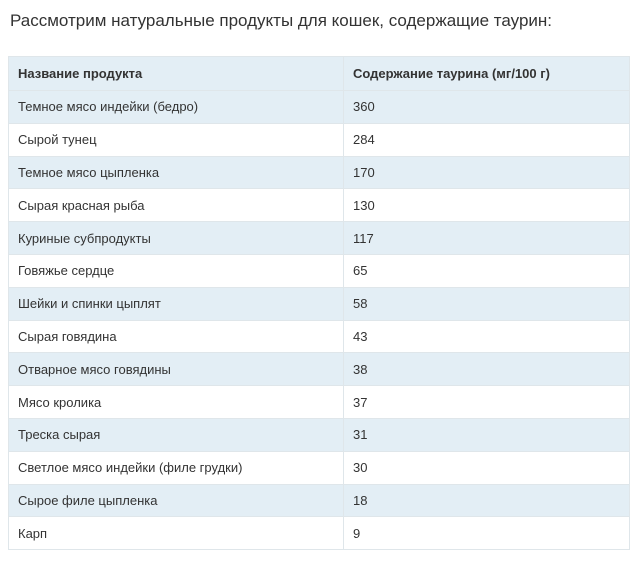  I want to click on table-row: Говяжье сердце 65, so click(319, 270).